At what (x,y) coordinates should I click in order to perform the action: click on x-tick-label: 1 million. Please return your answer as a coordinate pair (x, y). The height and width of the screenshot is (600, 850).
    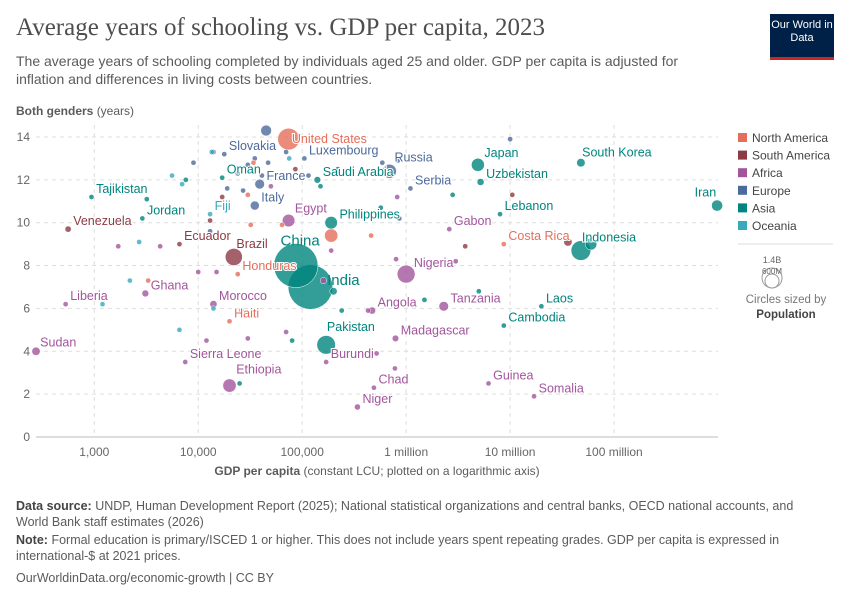
    Looking at the image, I should click on (406, 452).